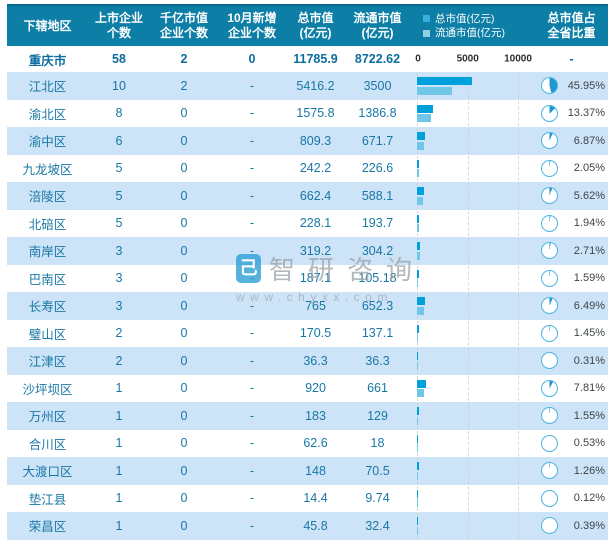 This screenshot has width=615, height=546. Describe the element at coordinates (589, 498) in the screenshot. I see `share-percent: 0.12%` at that location.